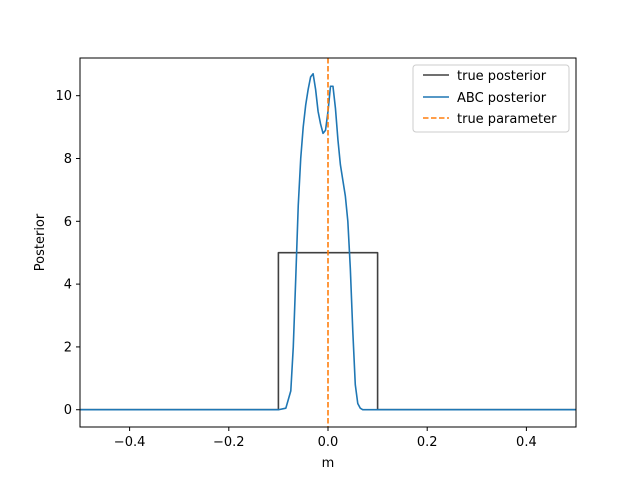  What do you see at coordinates (40, 242) in the screenshot?
I see `y-axis-label: Posterior` at bounding box center [40, 242].